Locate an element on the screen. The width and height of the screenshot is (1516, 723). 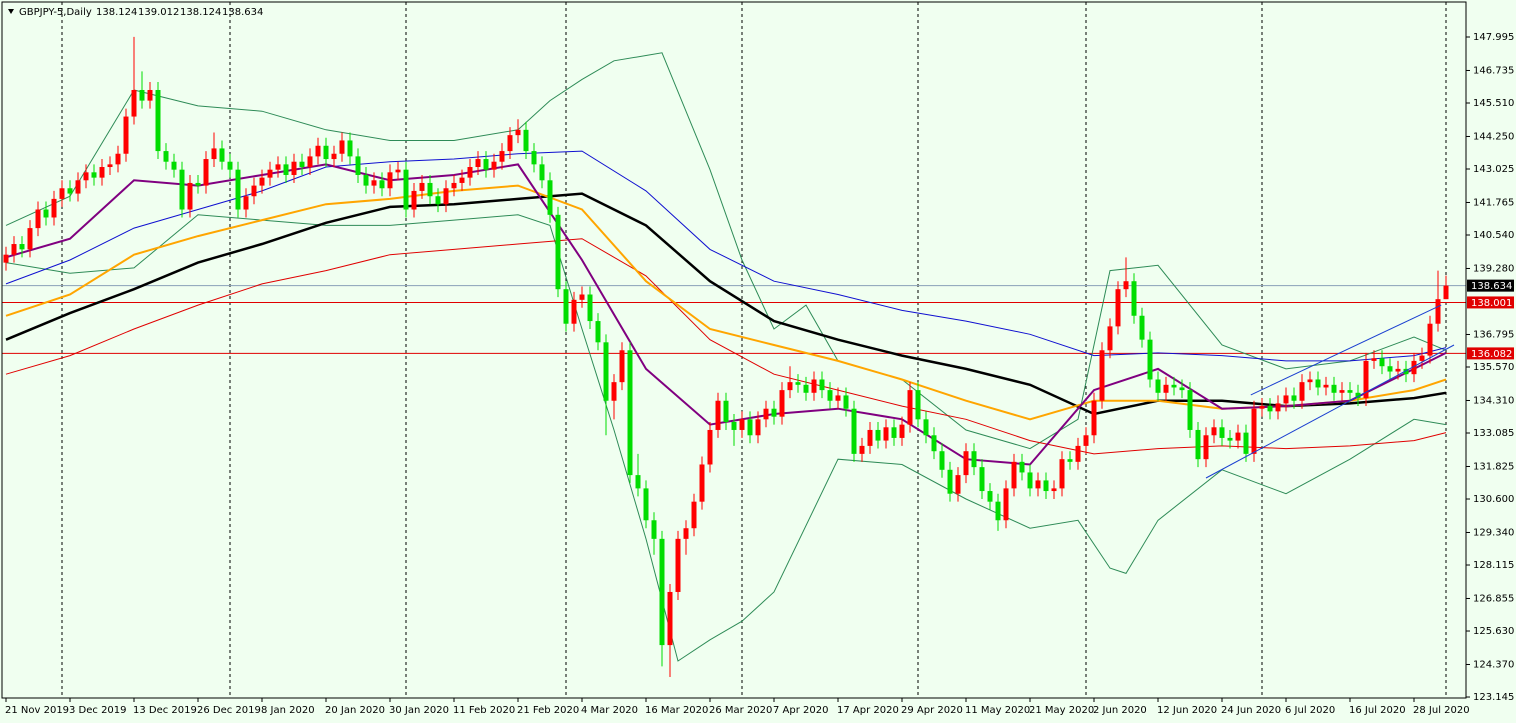
header-high: 139.012 is located at coordinates (158, 12).